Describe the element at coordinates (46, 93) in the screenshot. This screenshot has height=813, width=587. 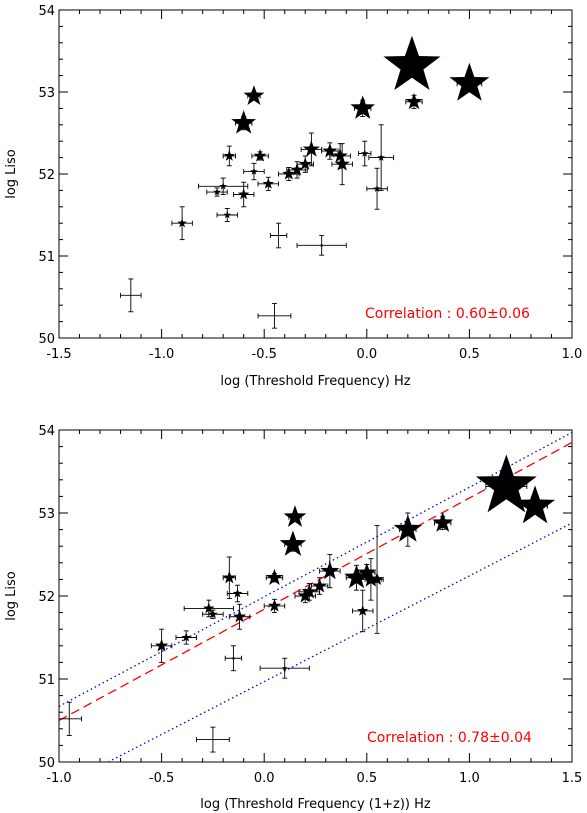
I see `y-tick-label: 53` at that location.